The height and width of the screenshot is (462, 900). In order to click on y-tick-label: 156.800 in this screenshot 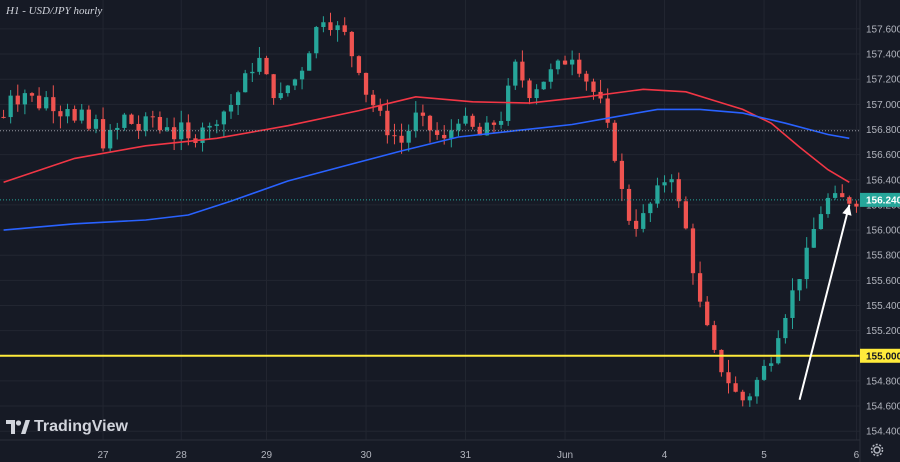, I will do `click(883, 130)`.